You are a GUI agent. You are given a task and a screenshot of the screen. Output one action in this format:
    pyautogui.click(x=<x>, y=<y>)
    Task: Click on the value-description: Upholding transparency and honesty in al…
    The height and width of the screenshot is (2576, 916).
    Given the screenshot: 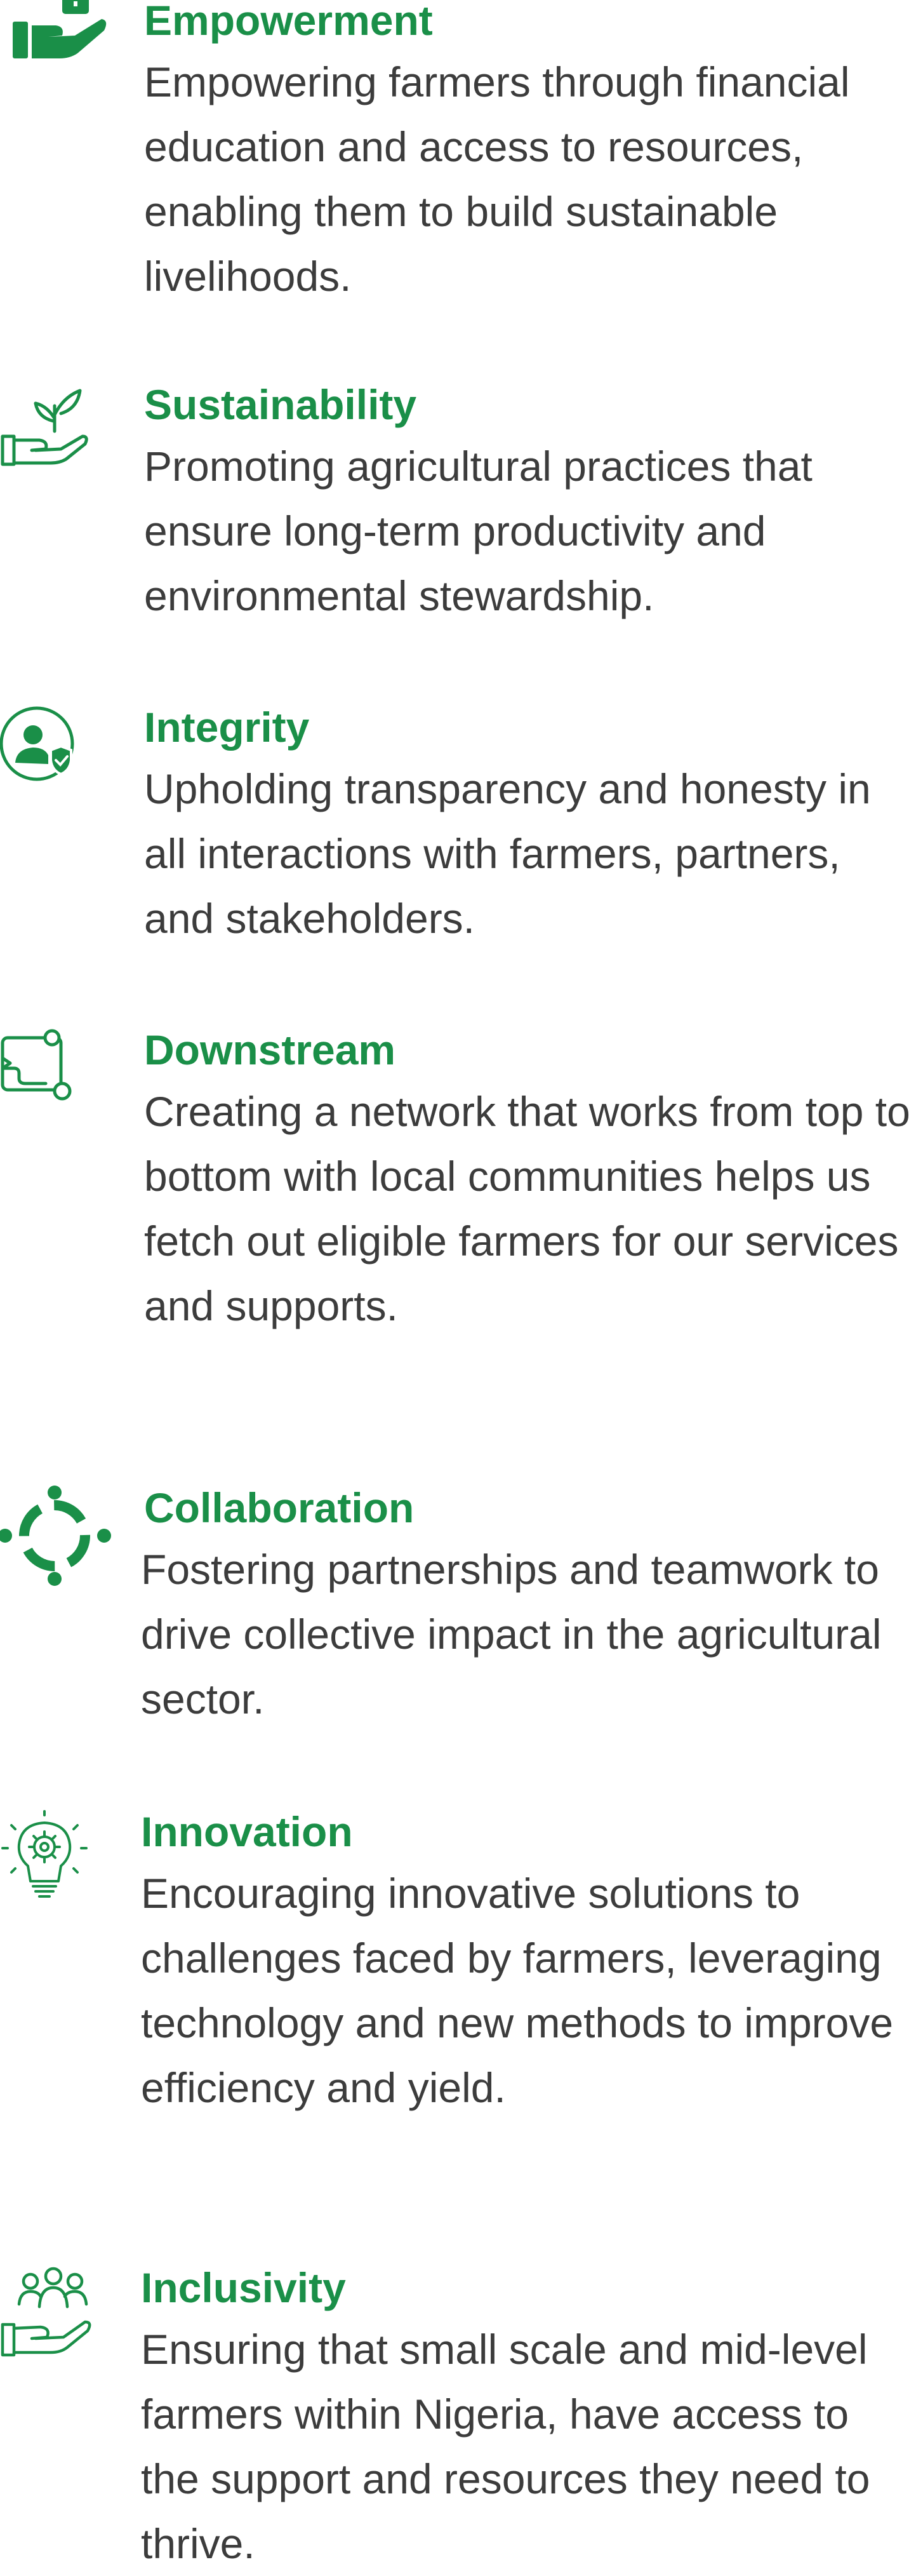 What is the action you would take?
    pyautogui.click(x=507, y=853)
    